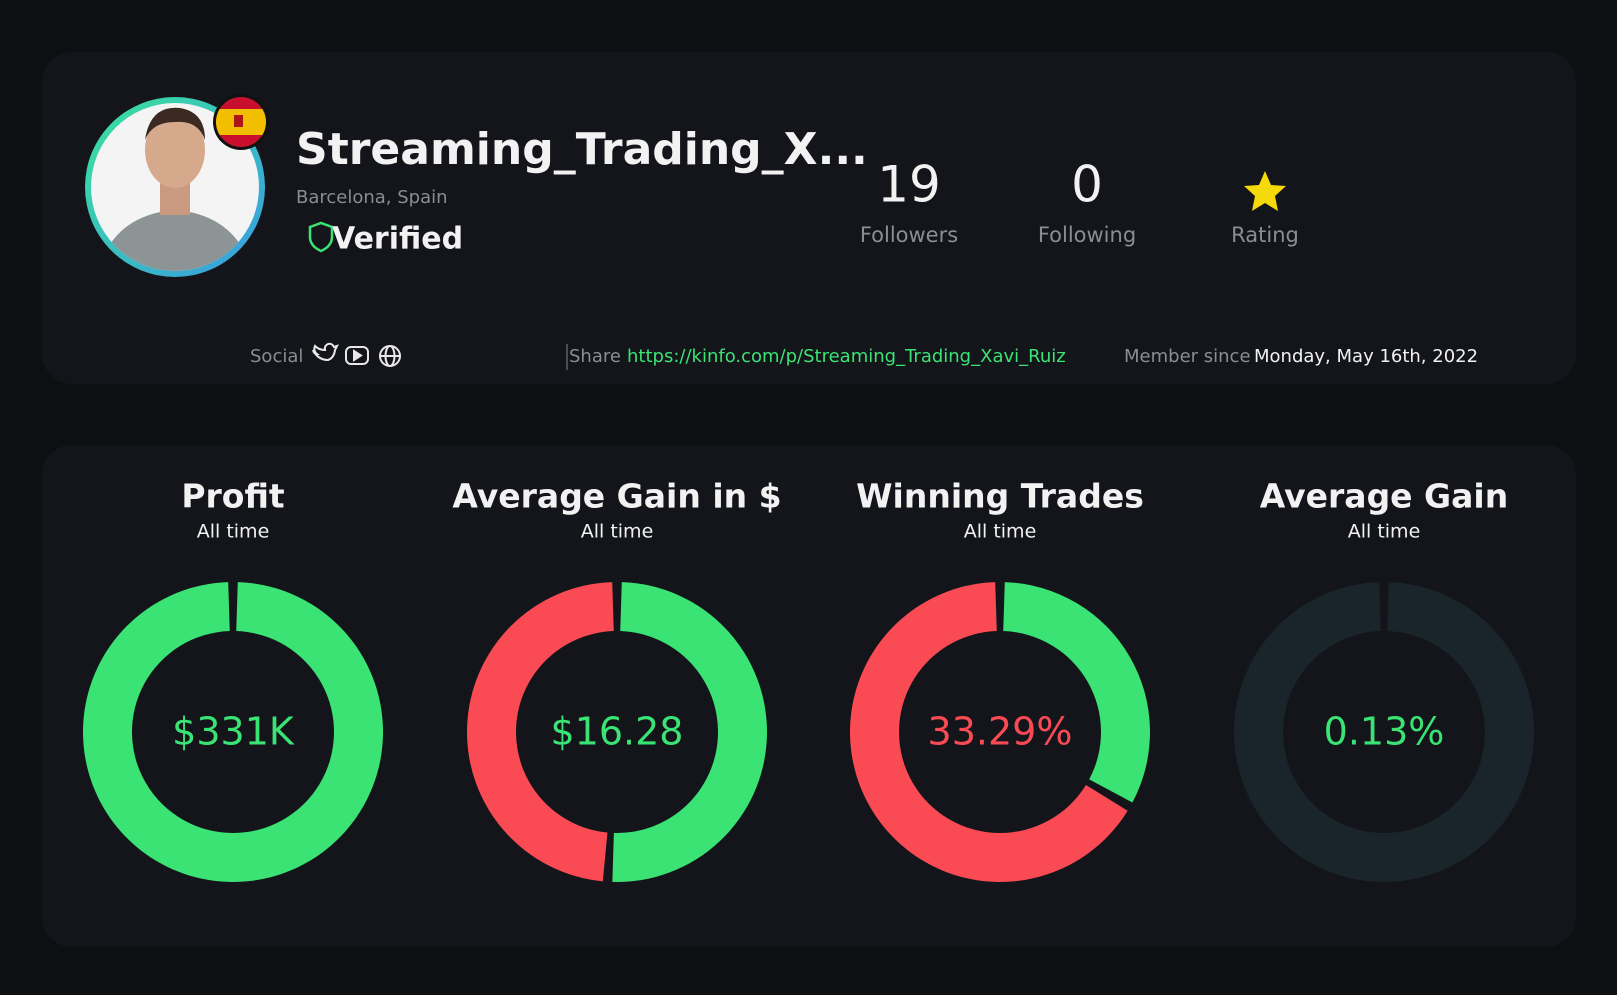  I want to click on youtube-icon, so click(357, 355).